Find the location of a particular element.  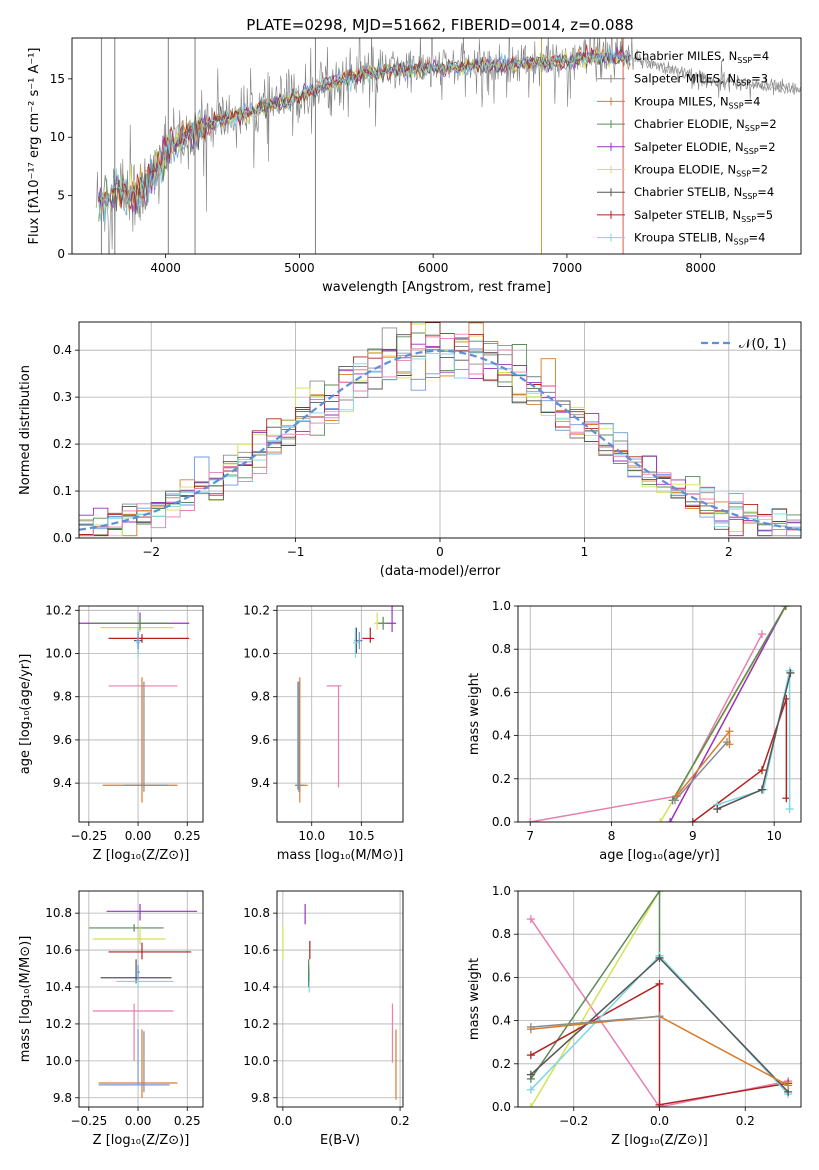

model-fit-extension is located at coordinates (717, 75).